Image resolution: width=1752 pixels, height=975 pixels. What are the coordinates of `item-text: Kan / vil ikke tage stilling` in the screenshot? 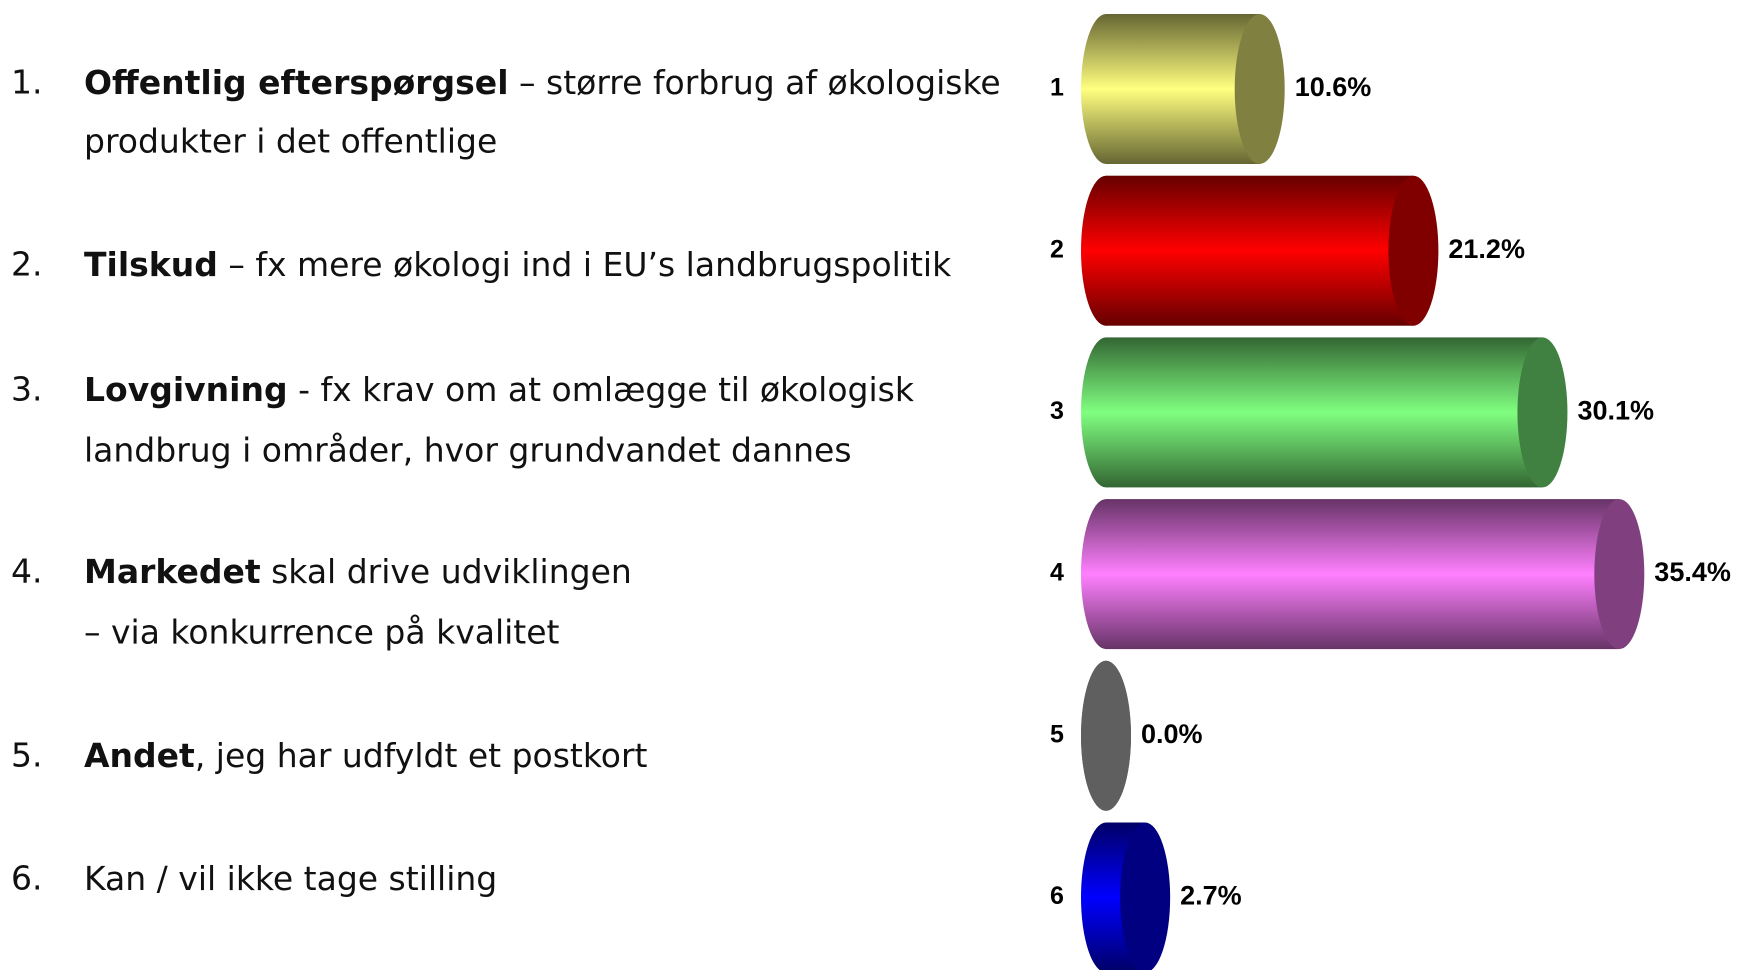 It's located at (290, 878).